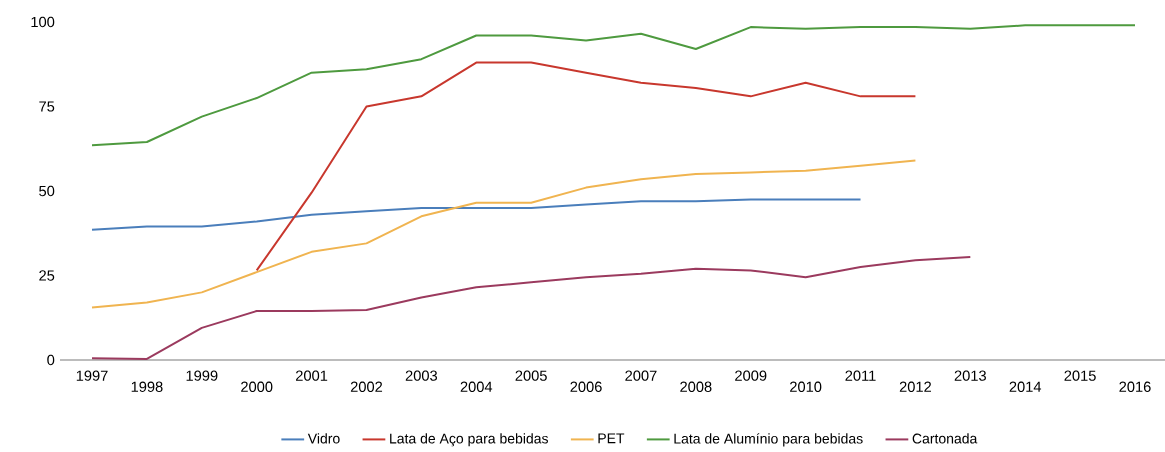  Describe the element at coordinates (915, 386) in the screenshot. I see `x-tick-label: 2012` at that location.